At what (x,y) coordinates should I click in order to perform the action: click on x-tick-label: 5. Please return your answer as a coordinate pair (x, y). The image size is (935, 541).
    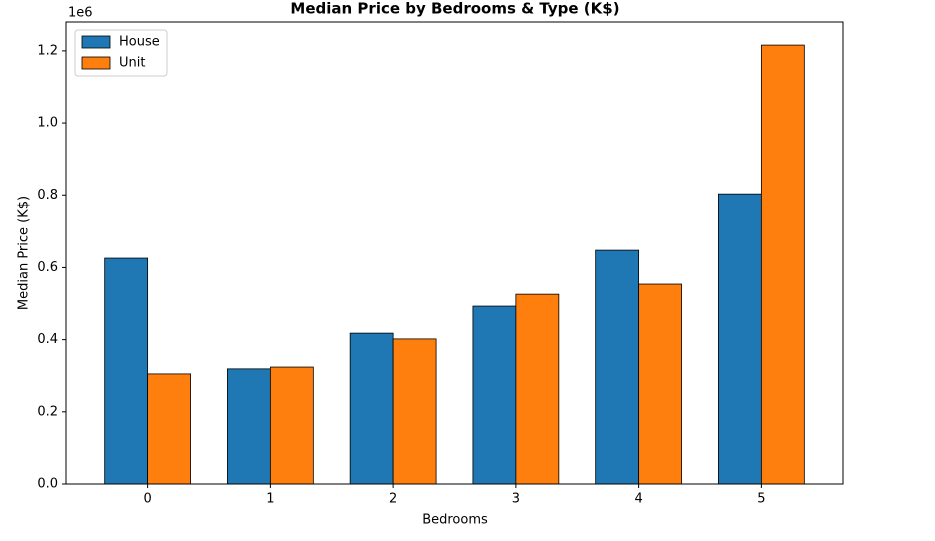
    Looking at the image, I should click on (761, 499).